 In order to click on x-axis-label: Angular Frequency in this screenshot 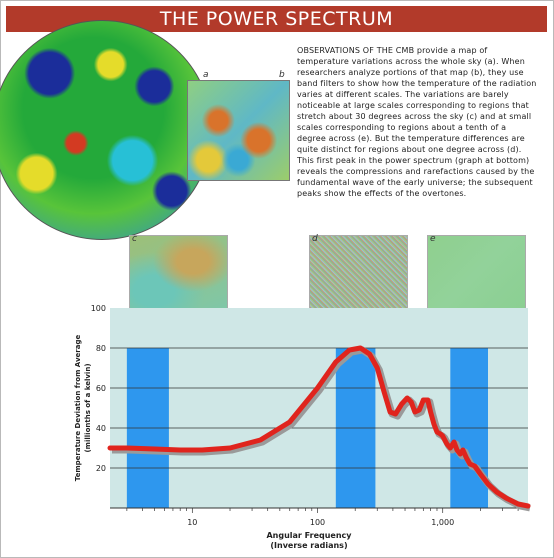, I will do `click(309, 535)`.